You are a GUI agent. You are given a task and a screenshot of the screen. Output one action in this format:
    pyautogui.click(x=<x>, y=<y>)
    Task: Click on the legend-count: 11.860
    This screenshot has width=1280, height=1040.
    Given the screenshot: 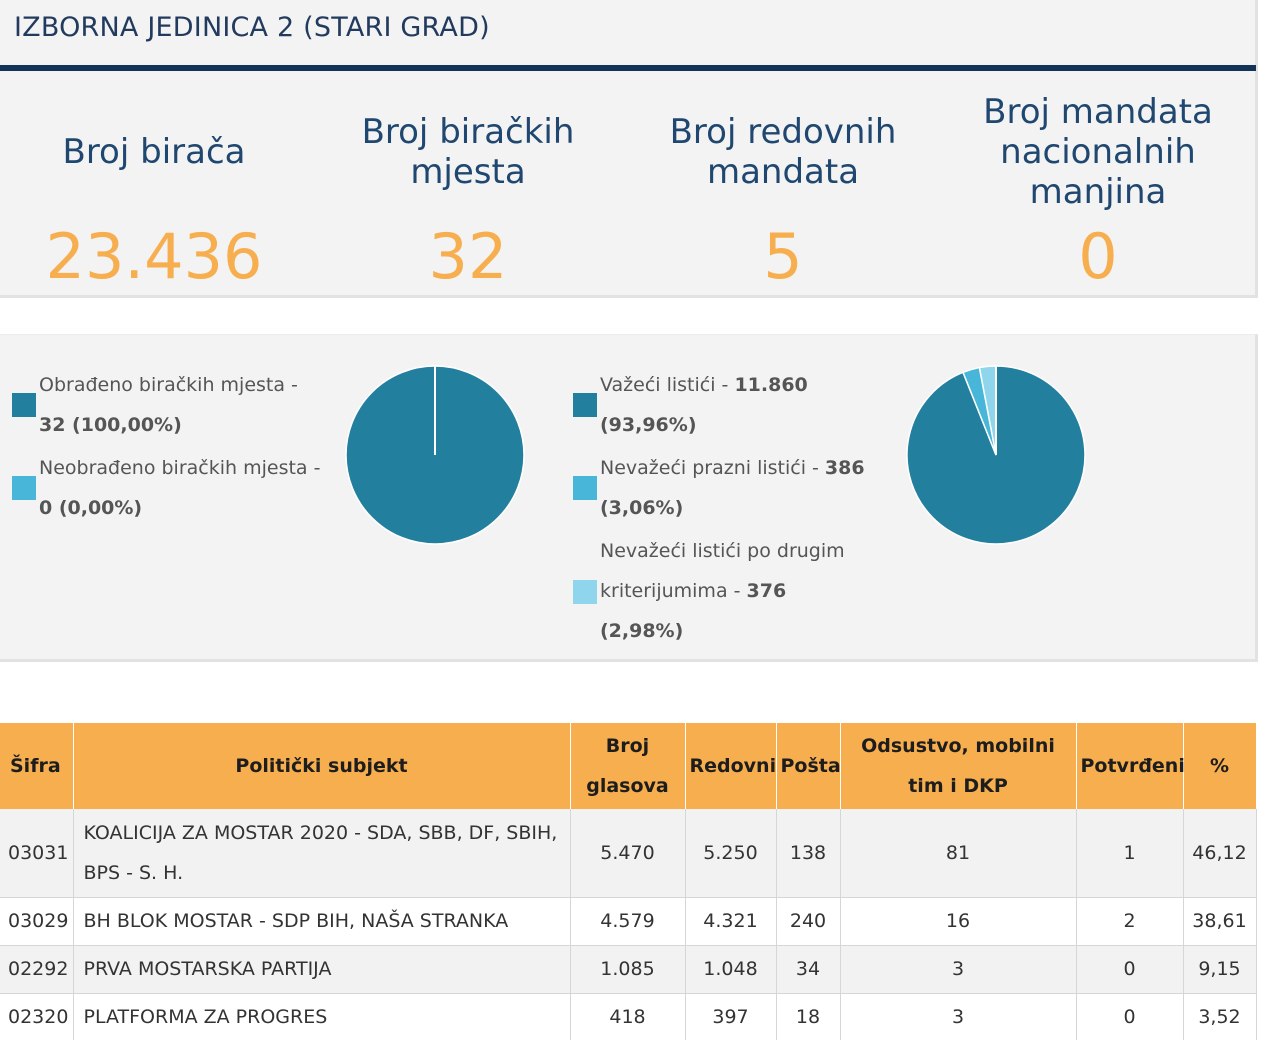 What is the action you would take?
    pyautogui.click(x=771, y=385)
    